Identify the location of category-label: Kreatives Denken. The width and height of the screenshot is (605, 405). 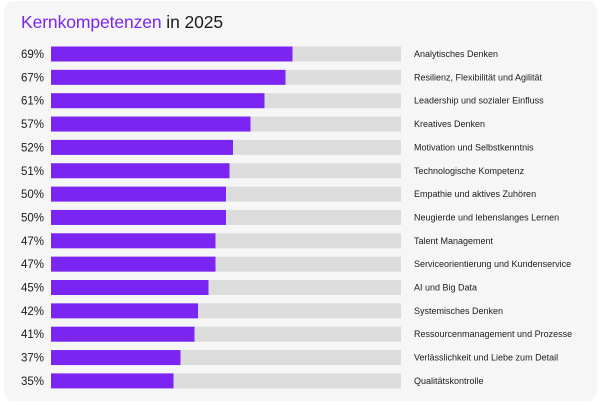
(449, 124).